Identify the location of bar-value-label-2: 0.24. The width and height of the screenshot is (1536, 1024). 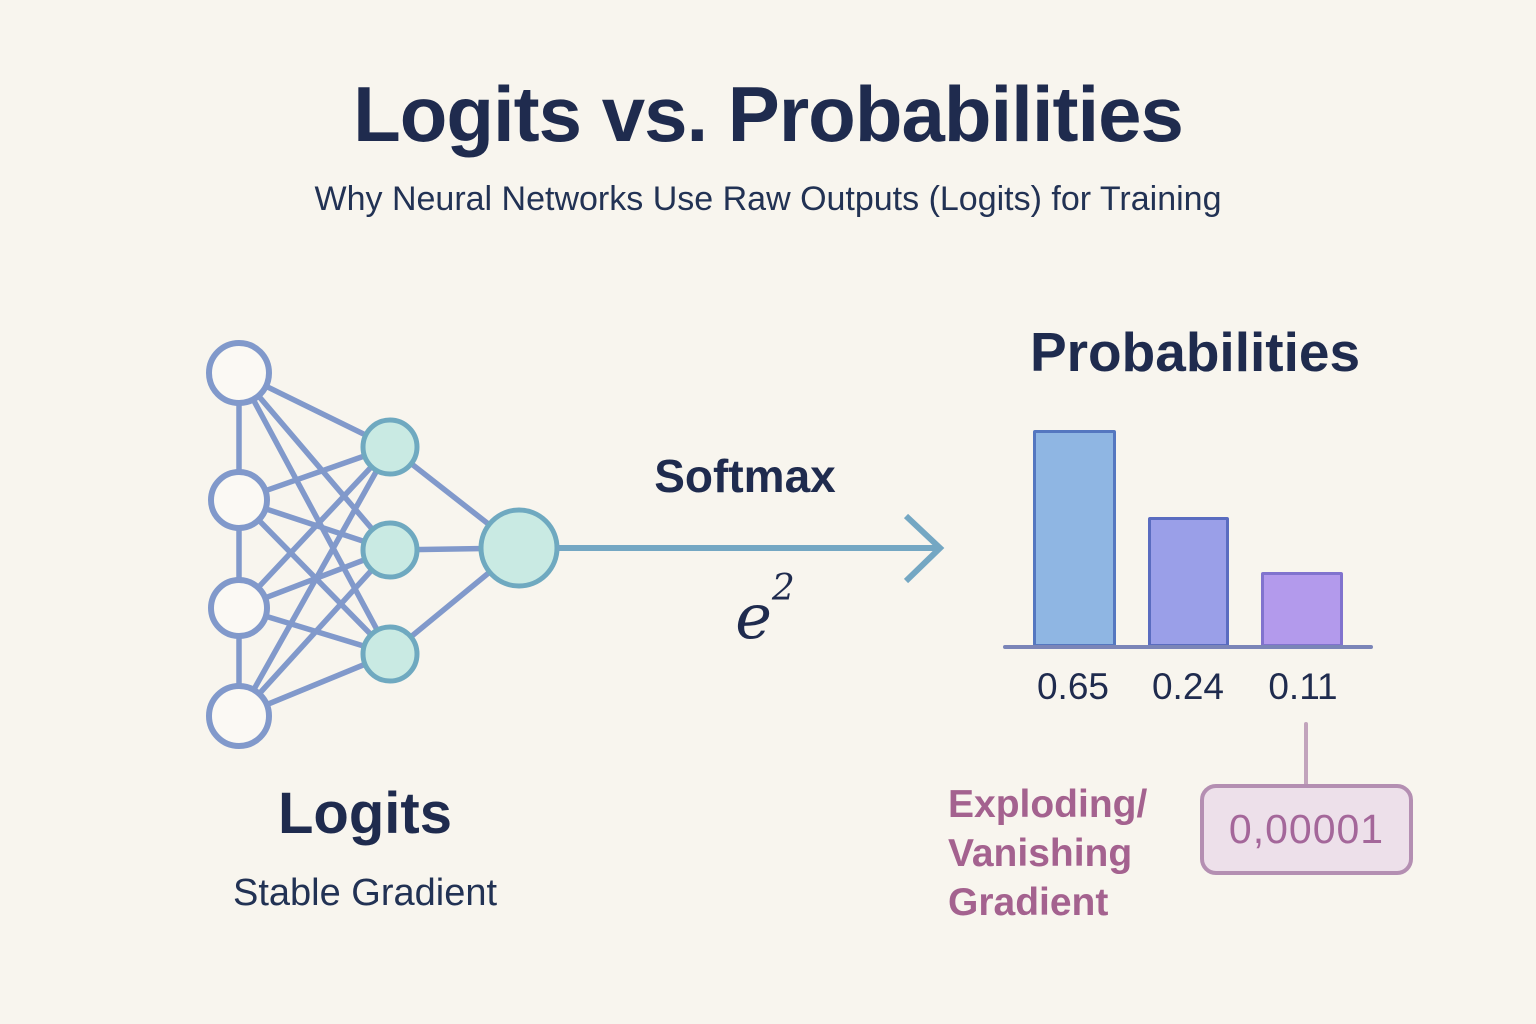
(1187, 686).